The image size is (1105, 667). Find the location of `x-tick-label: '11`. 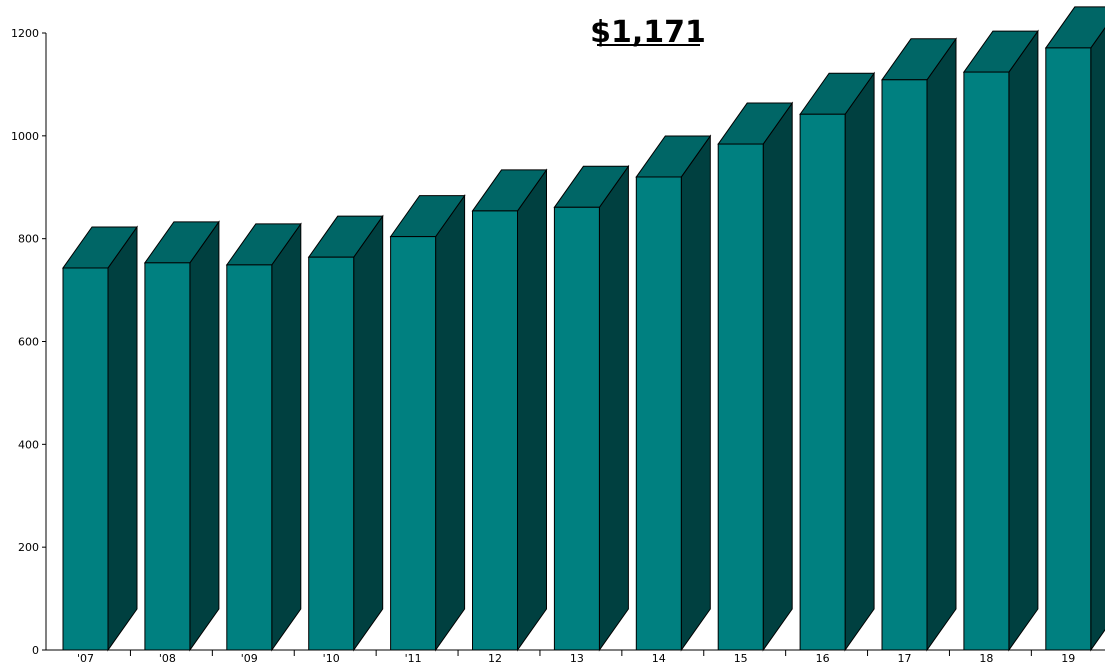

x-tick-label: '11 is located at coordinates (413, 658).